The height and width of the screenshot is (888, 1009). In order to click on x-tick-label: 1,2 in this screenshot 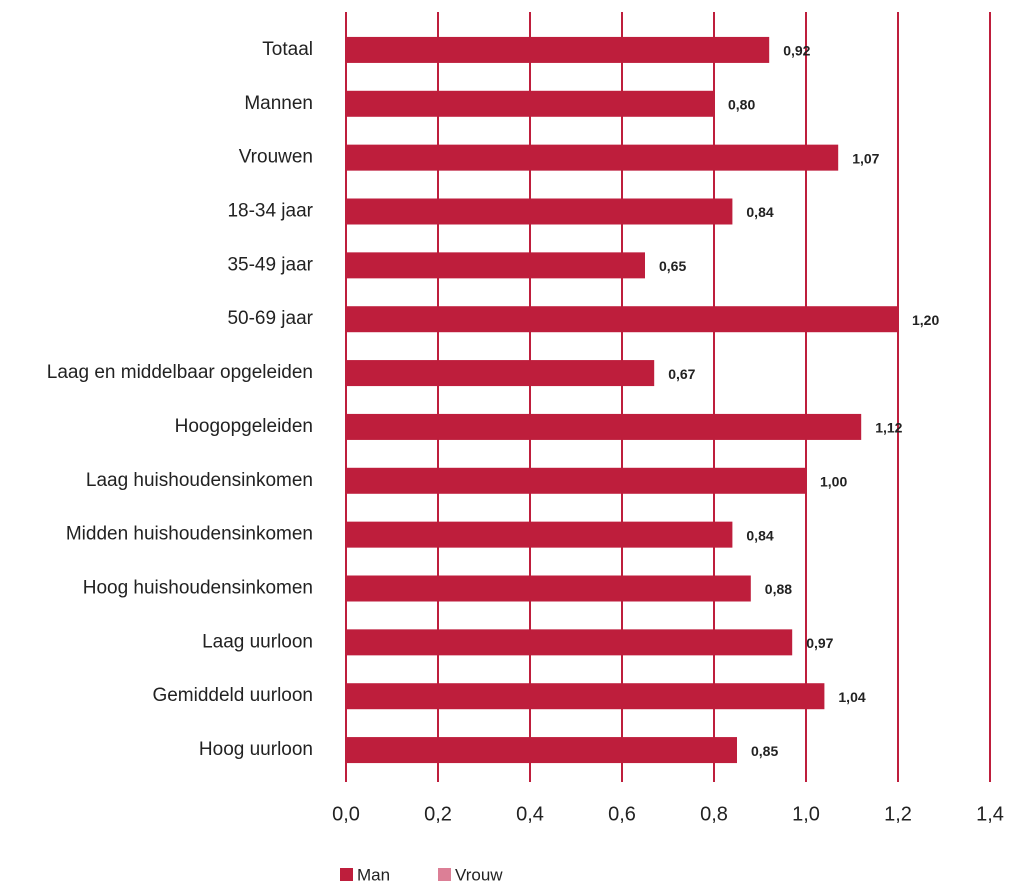, I will do `click(898, 814)`.